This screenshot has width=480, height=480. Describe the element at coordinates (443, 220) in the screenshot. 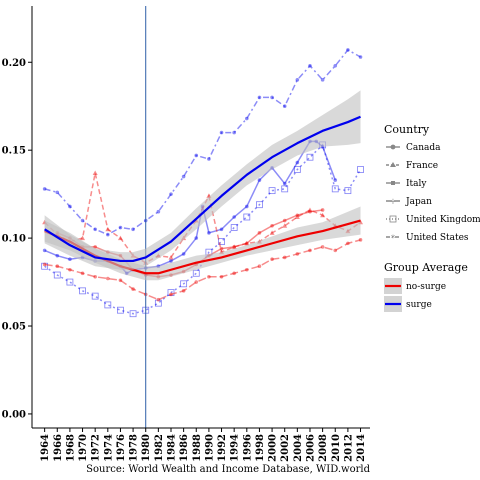

I see `legend-label-united-kingdom: United Kingdom` at that location.